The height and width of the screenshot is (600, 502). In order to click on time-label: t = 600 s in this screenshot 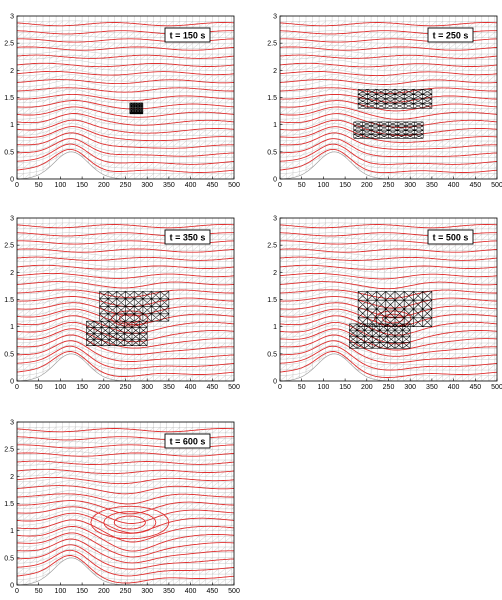, I will do `click(187, 441)`.